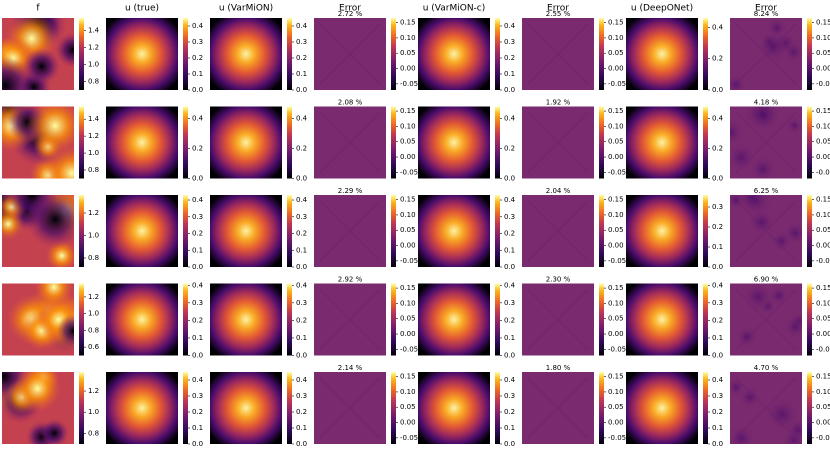 Image resolution: width=830 pixels, height=455 pixels. Describe the element at coordinates (766, 9) in the screenshot. I see `column-title: Error` at that location.